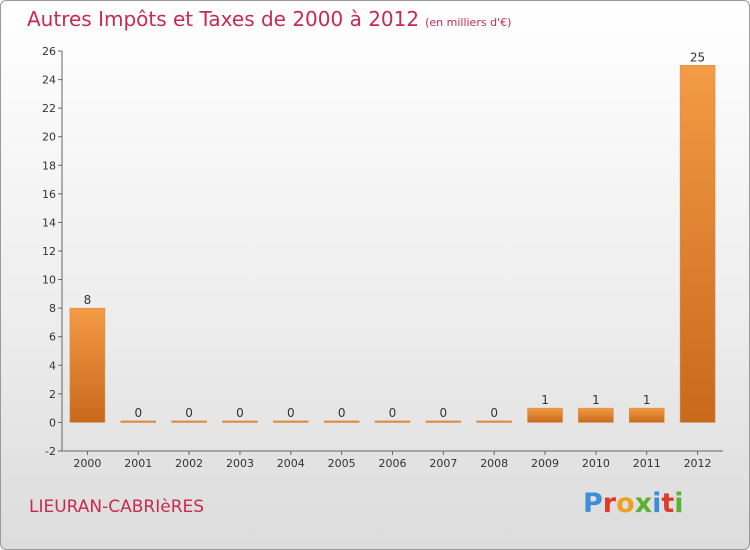  Describe the element at coordinates (49, 137) in the screenshot. I see `y-tick-label: 20` at that location.